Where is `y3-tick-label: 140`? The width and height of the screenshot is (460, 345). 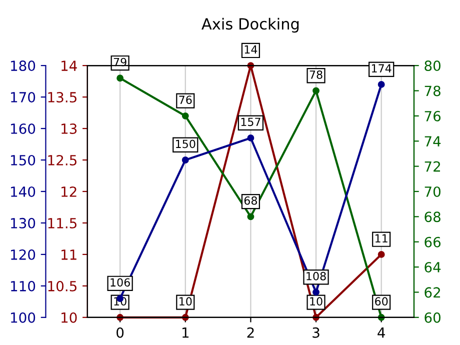 y3-tick-label: 140 is located at coordinates (23, 191).